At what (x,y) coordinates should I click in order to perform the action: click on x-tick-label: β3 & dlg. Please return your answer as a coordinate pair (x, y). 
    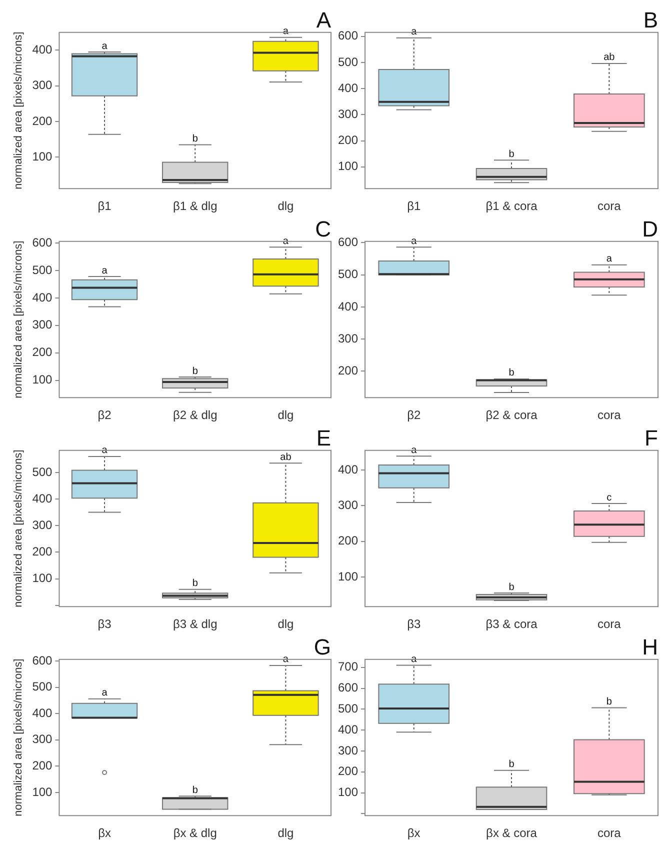
    Looking at the image, I should click on (195, 624).